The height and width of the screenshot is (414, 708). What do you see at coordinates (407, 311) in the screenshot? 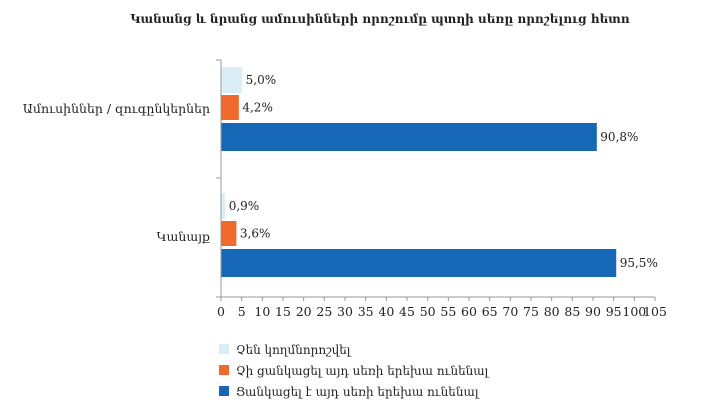
I see `x-tick-label: 45` at bounding box center [407, 311].